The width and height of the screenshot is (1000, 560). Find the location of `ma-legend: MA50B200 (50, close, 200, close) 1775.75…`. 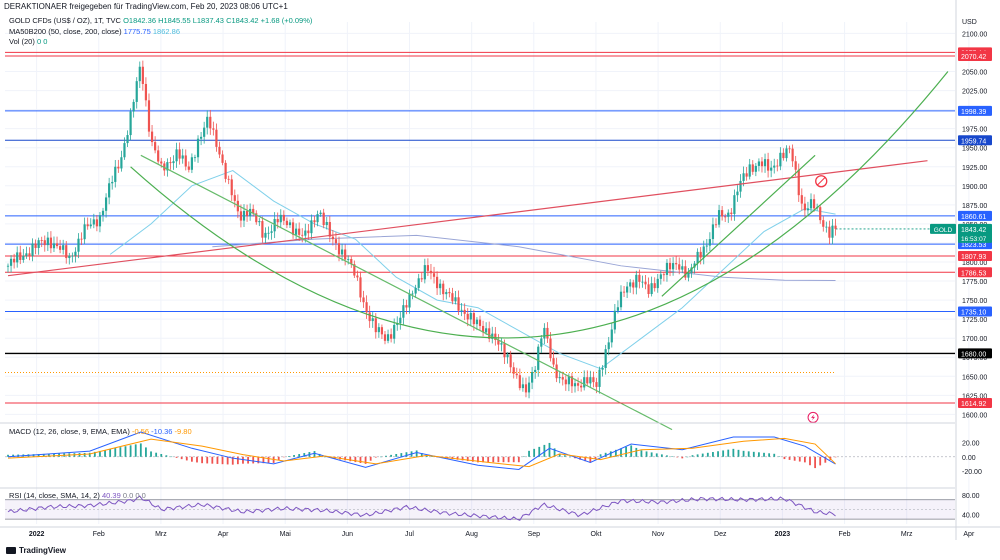

ma-legend: MA50B200 (50, close, 200, close) 1775.75… is located at coordinates (94, 32).